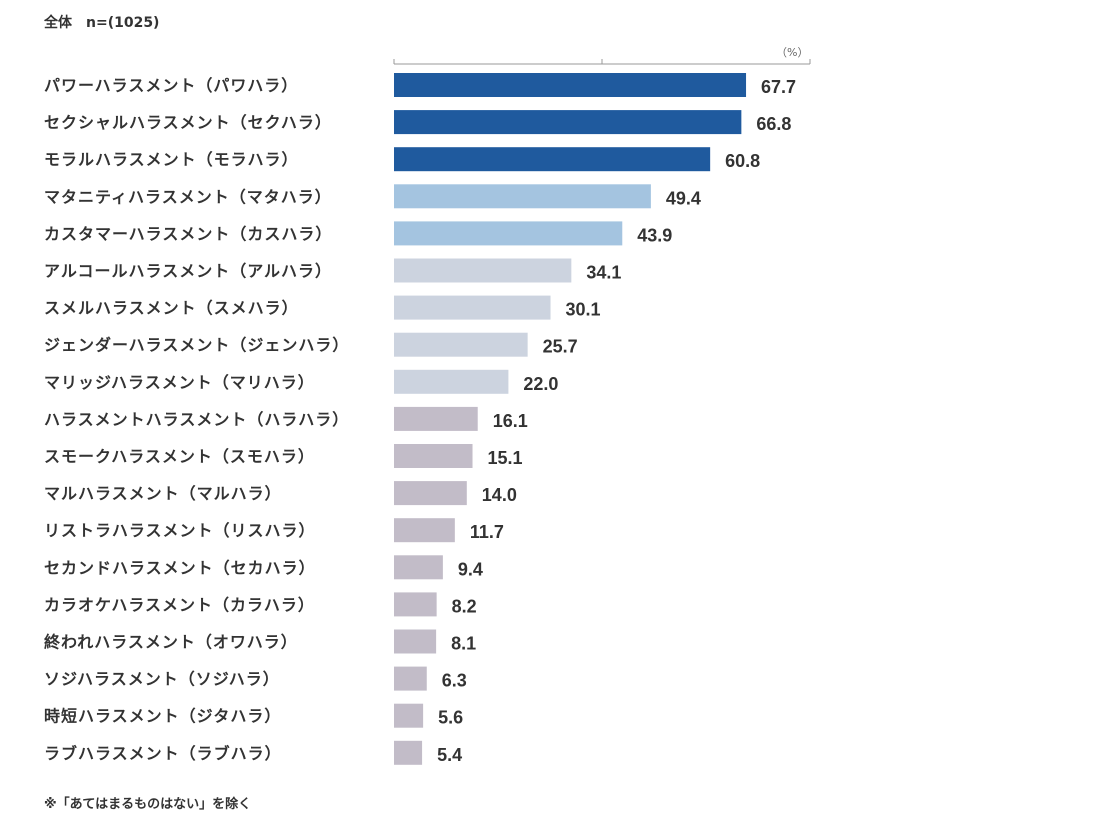 This screenshot has height=817, width=1095. I want to click on value-label: 5.6, so click(450, 718).